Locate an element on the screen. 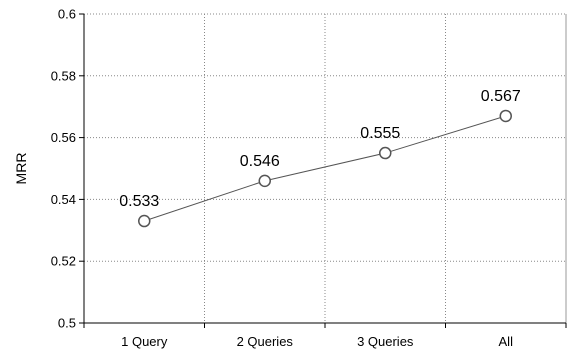  x-tick-labels: 1 Query 2 Queries 3 Queries All is located at coordinates (317, 341).